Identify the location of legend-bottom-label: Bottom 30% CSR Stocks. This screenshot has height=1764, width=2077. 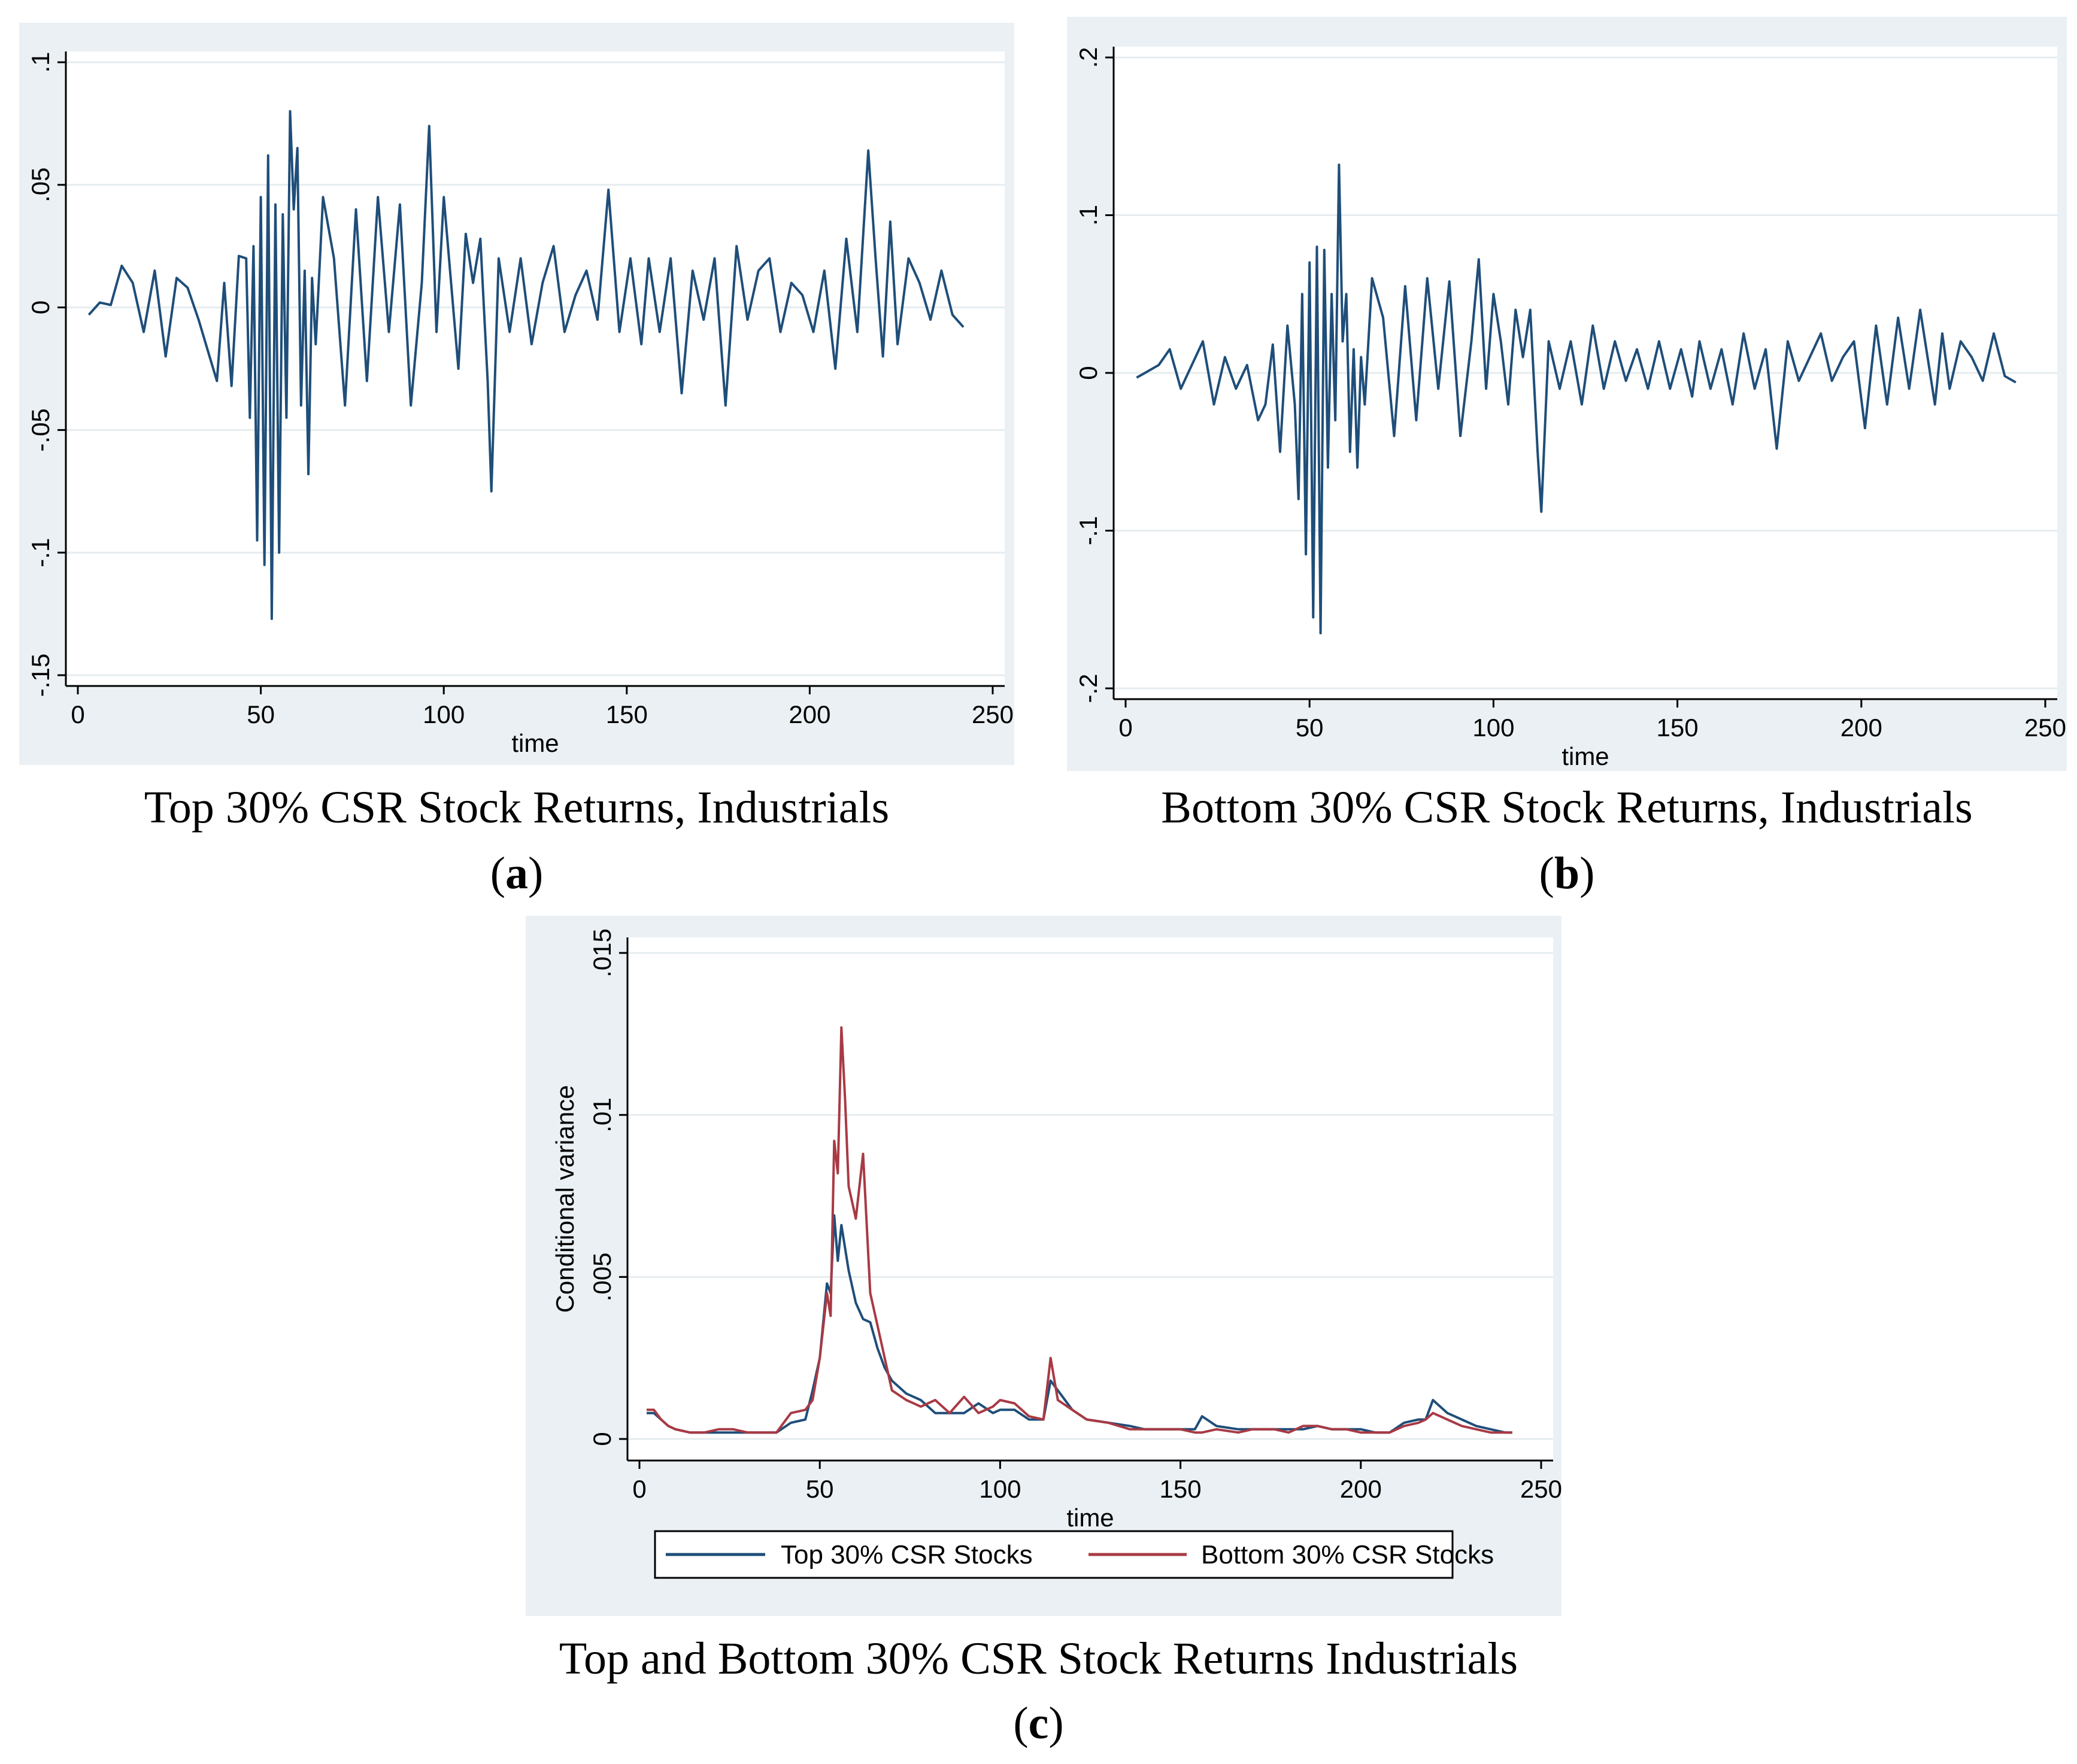
(1347, 1554).